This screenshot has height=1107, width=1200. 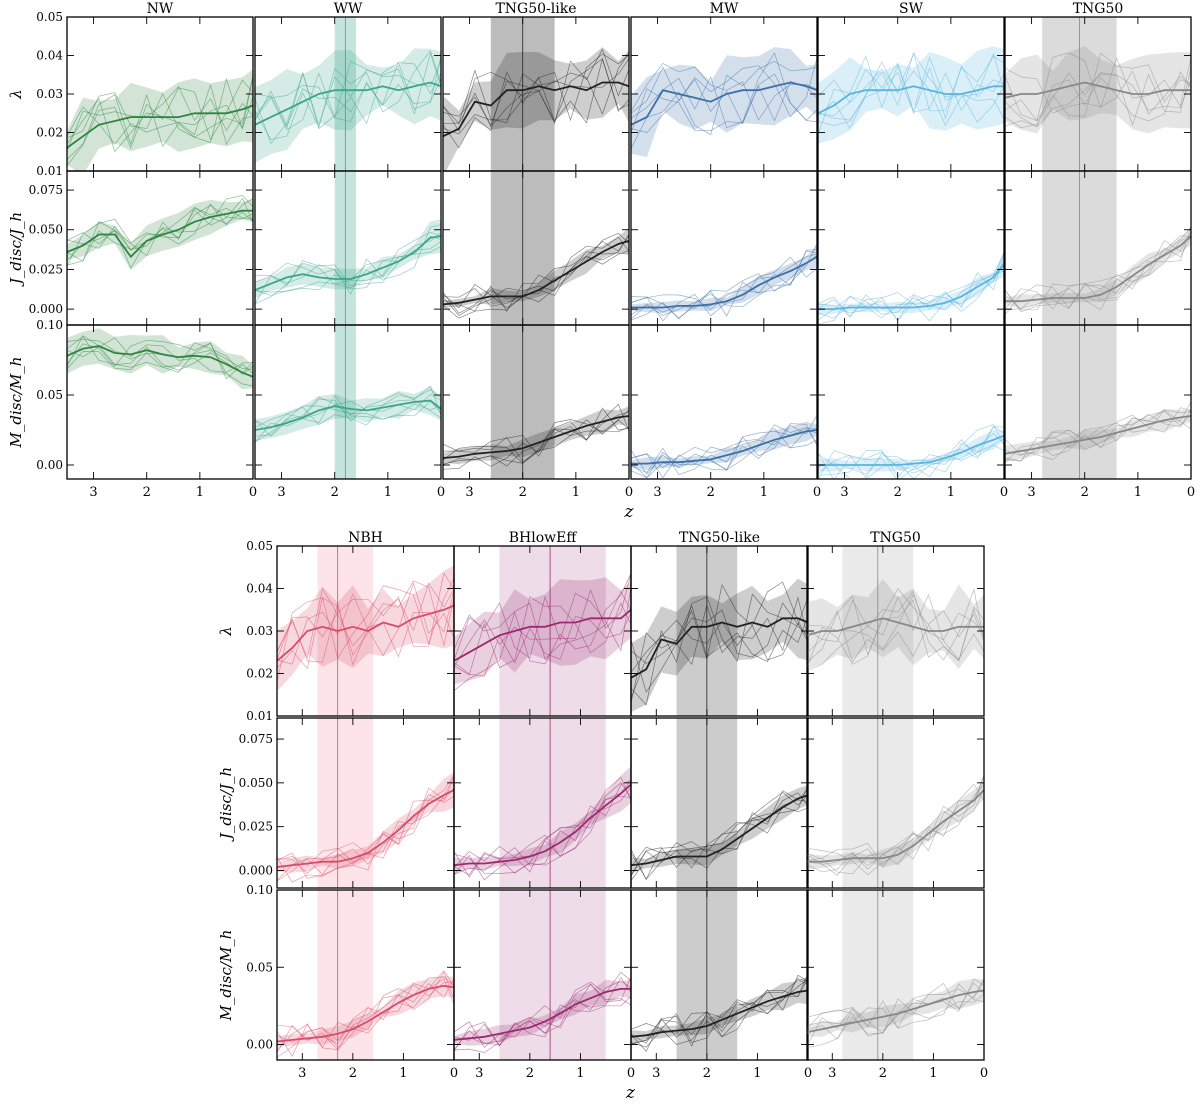 I want to click on panel-ww-row-2: 3 2 1 0, so click(x=349, y=412).